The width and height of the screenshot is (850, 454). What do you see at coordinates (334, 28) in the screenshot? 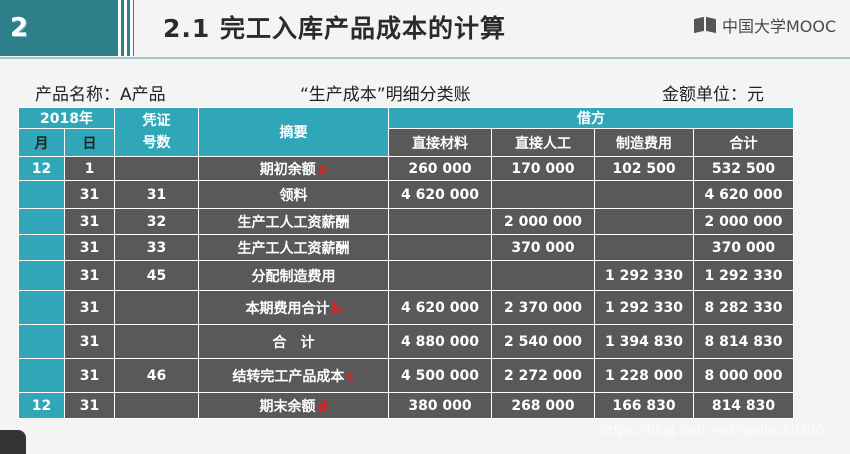
I see `slide-title: 2.1 完工入库产品成本的计算` at bounding box center [334, 28].